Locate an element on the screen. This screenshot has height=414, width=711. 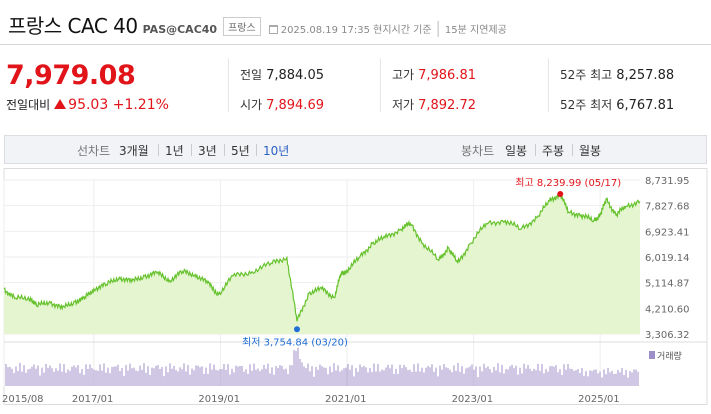
stat-high: 고가 7,986.81 is located at coordinates (434, 74).